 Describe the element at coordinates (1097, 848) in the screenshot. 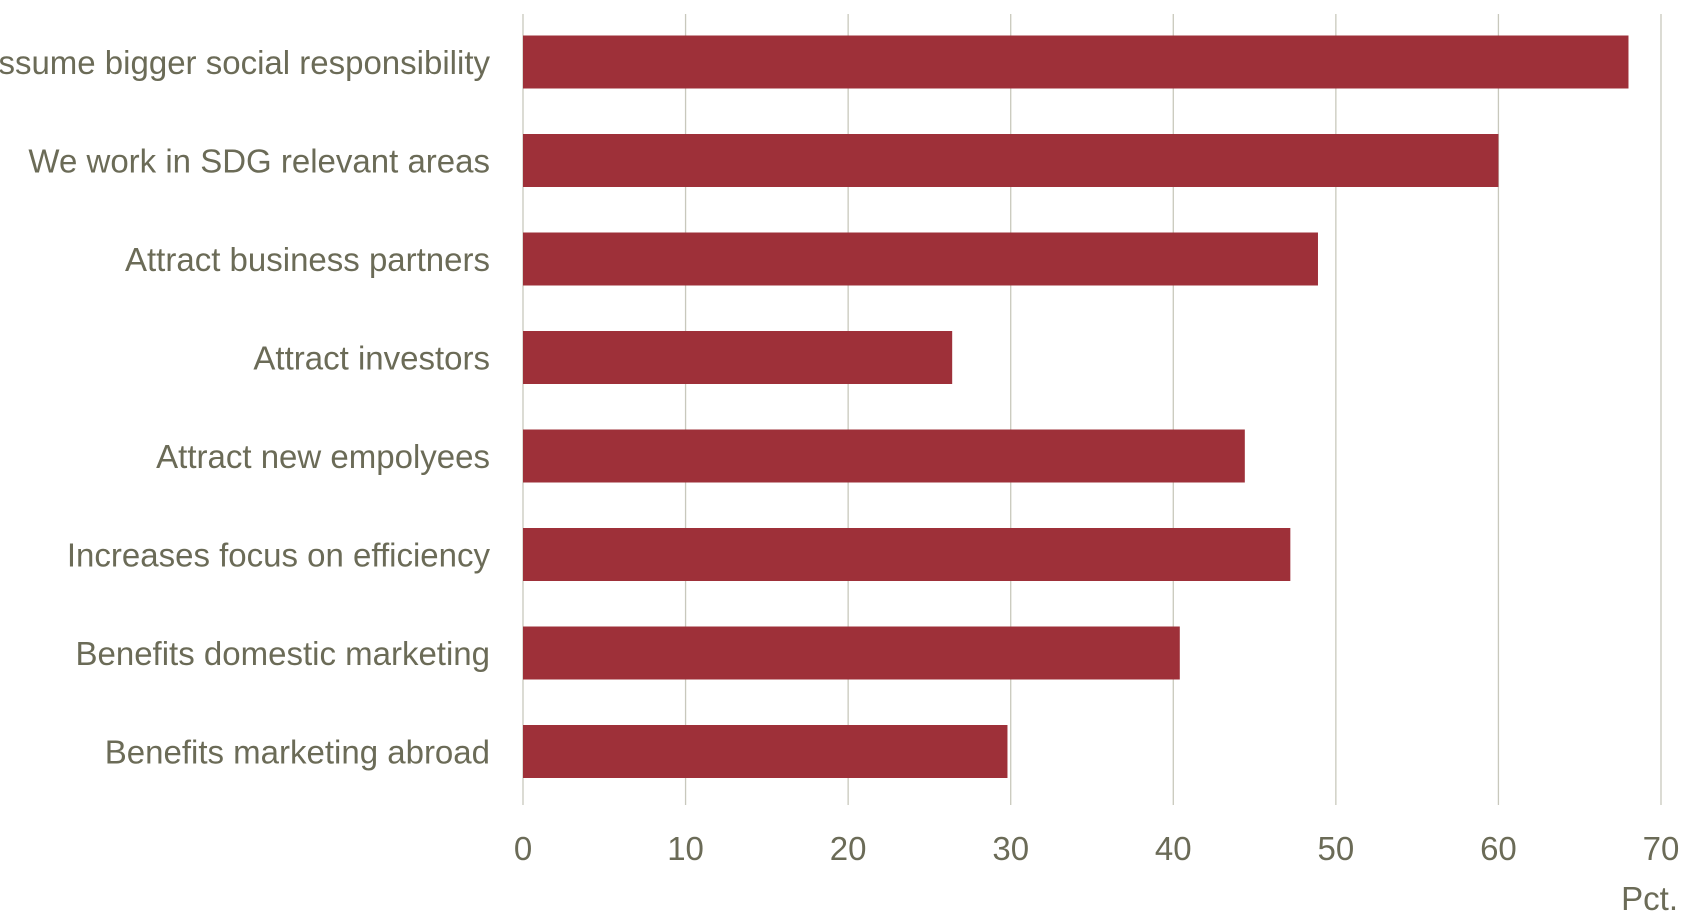

I see `x-axis-tick-labels: 0 10 20 30 40 50 60 70` at that location.